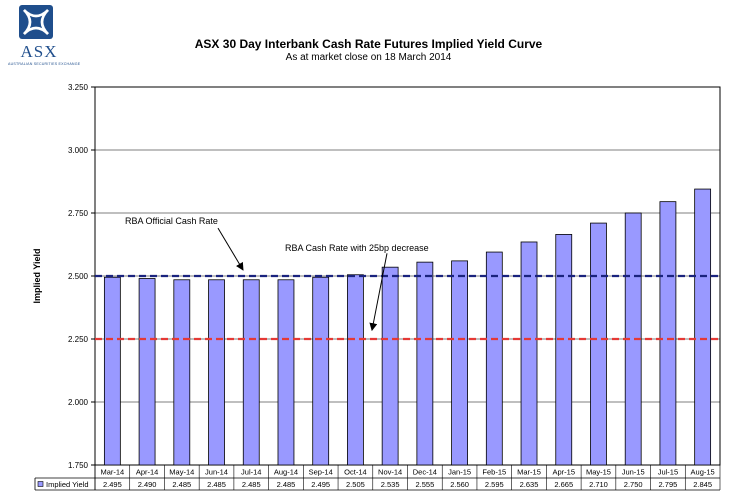  What do you see at coordinates (355, 472) in the screenshot?
I see `x-tick-label: Oct-14` at bounding box center [355, 472].